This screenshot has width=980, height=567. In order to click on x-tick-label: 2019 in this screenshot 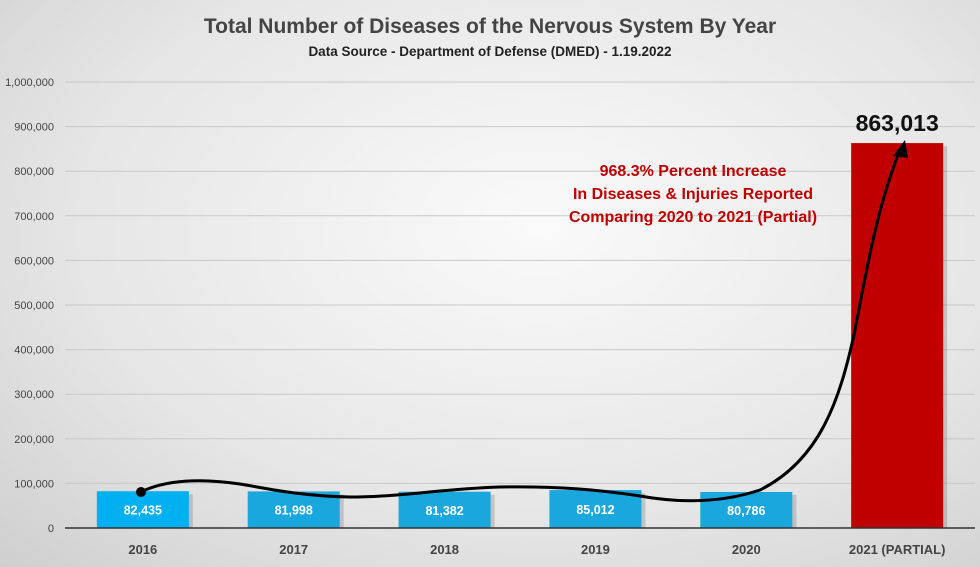, I will do `click(595, 549)`.